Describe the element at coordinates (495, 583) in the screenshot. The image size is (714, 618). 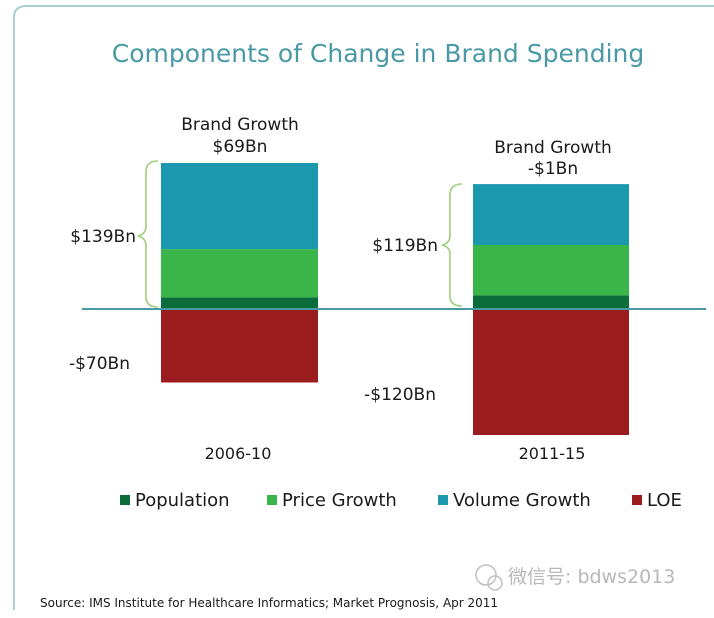
I see `wechat-icon-inner` at that location.